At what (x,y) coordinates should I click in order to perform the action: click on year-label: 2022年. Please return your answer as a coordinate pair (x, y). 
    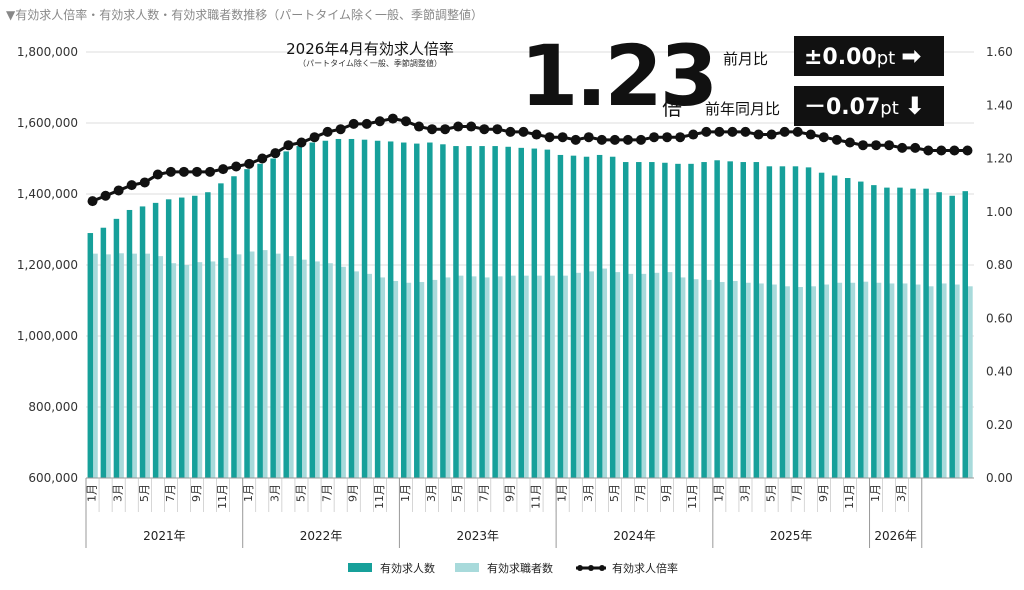
    Looking at the image, I should click on (321, 536).